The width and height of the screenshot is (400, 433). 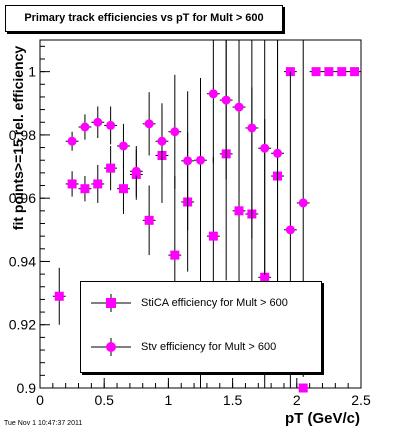 What do you see at coordinates (209, 347) in the screenshot?
I see `legend-label-stv: Stv efficiency for Mult > 600` at bounding box center [209, 347].